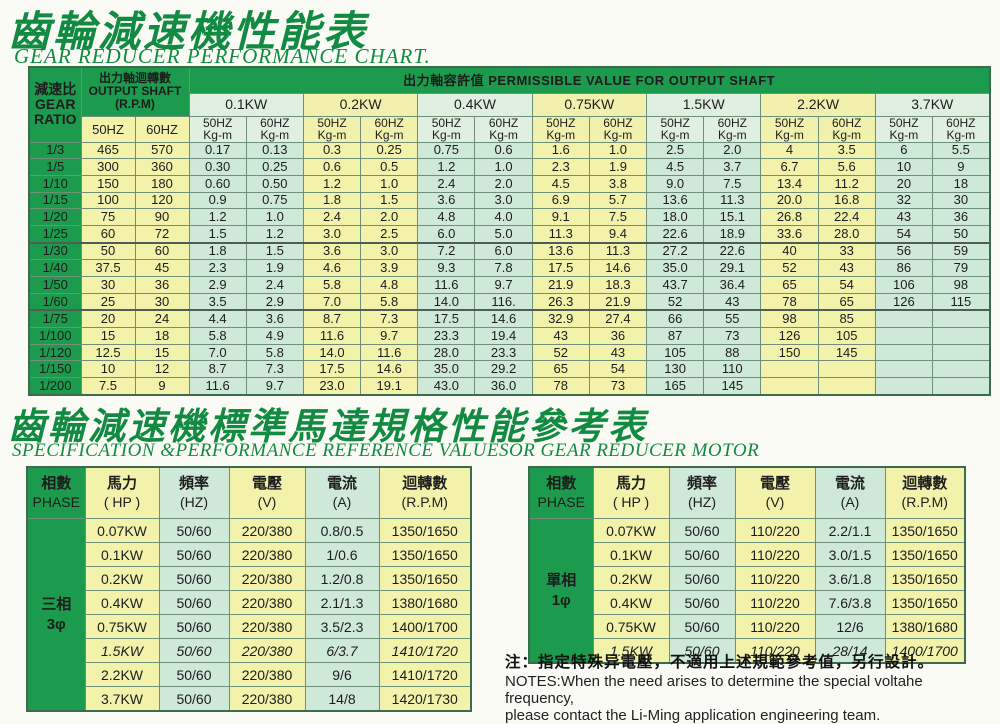 This screenshot has height=724, width=1000. I want to click on table-row: 0.1KW 50/60 220/380 1/0.6 1350/1650, so click(249, 554).